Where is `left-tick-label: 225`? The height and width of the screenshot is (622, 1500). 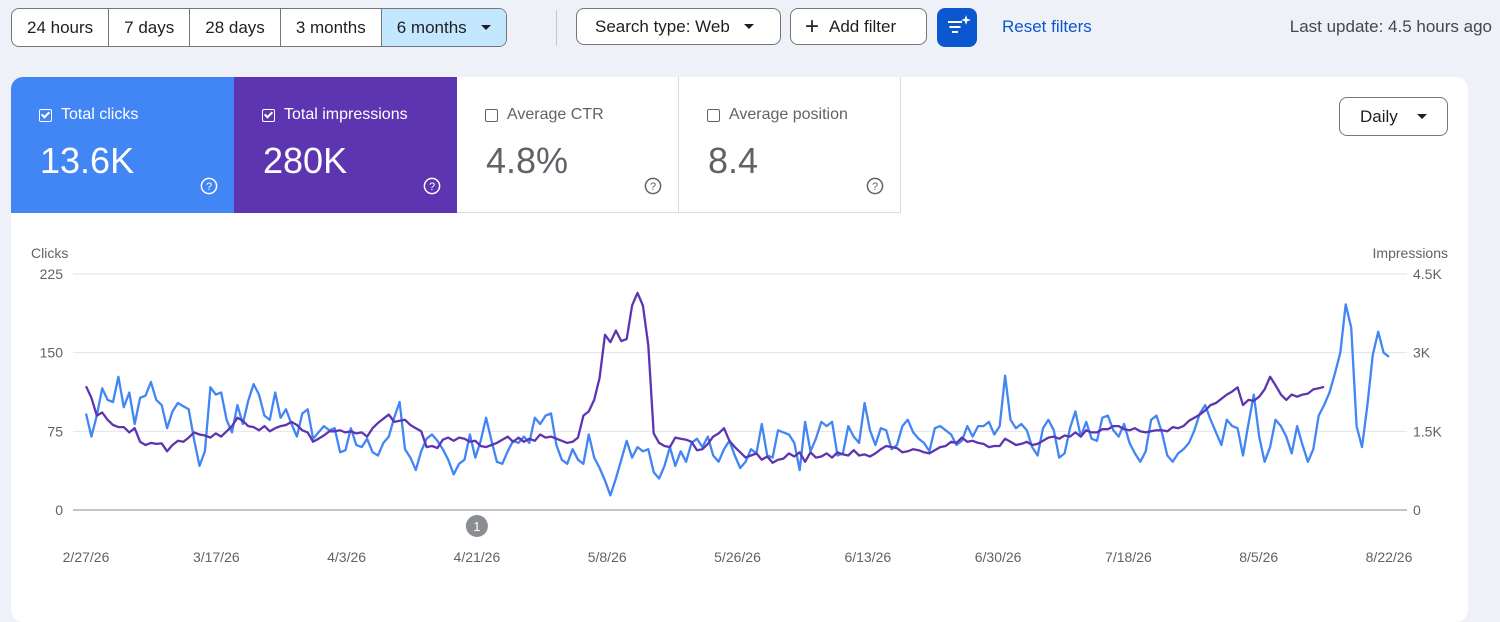
left-tick-label: 225 is located at coordinates (52, 274).